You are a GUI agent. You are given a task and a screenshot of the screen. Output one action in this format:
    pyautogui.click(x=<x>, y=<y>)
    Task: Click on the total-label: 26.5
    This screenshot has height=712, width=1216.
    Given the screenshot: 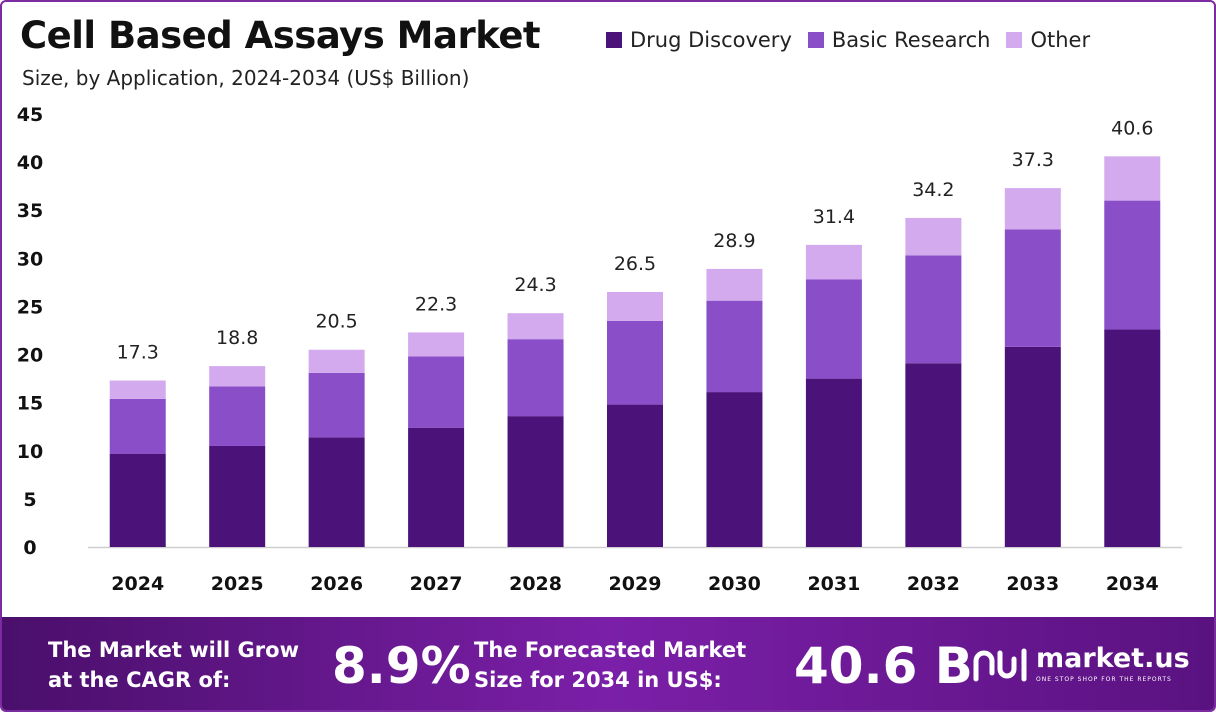 What is the action you would take?
    pyautogui.click(x=635, y=264)
    